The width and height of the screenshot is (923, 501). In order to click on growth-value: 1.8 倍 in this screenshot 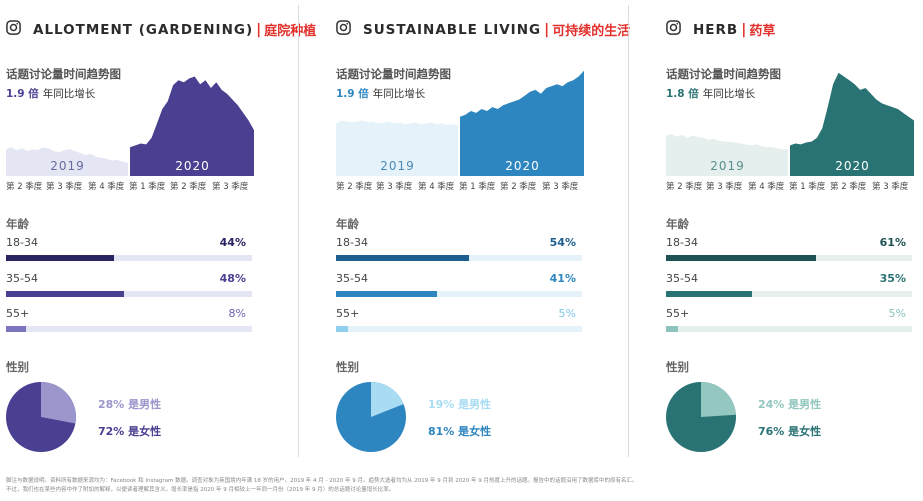, I will do `click(682, 94)`.